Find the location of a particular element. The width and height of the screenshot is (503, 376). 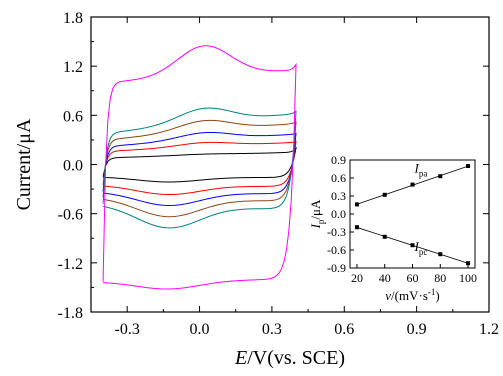

y-tick-label: 1.2 is located at coordinates (73, 67).